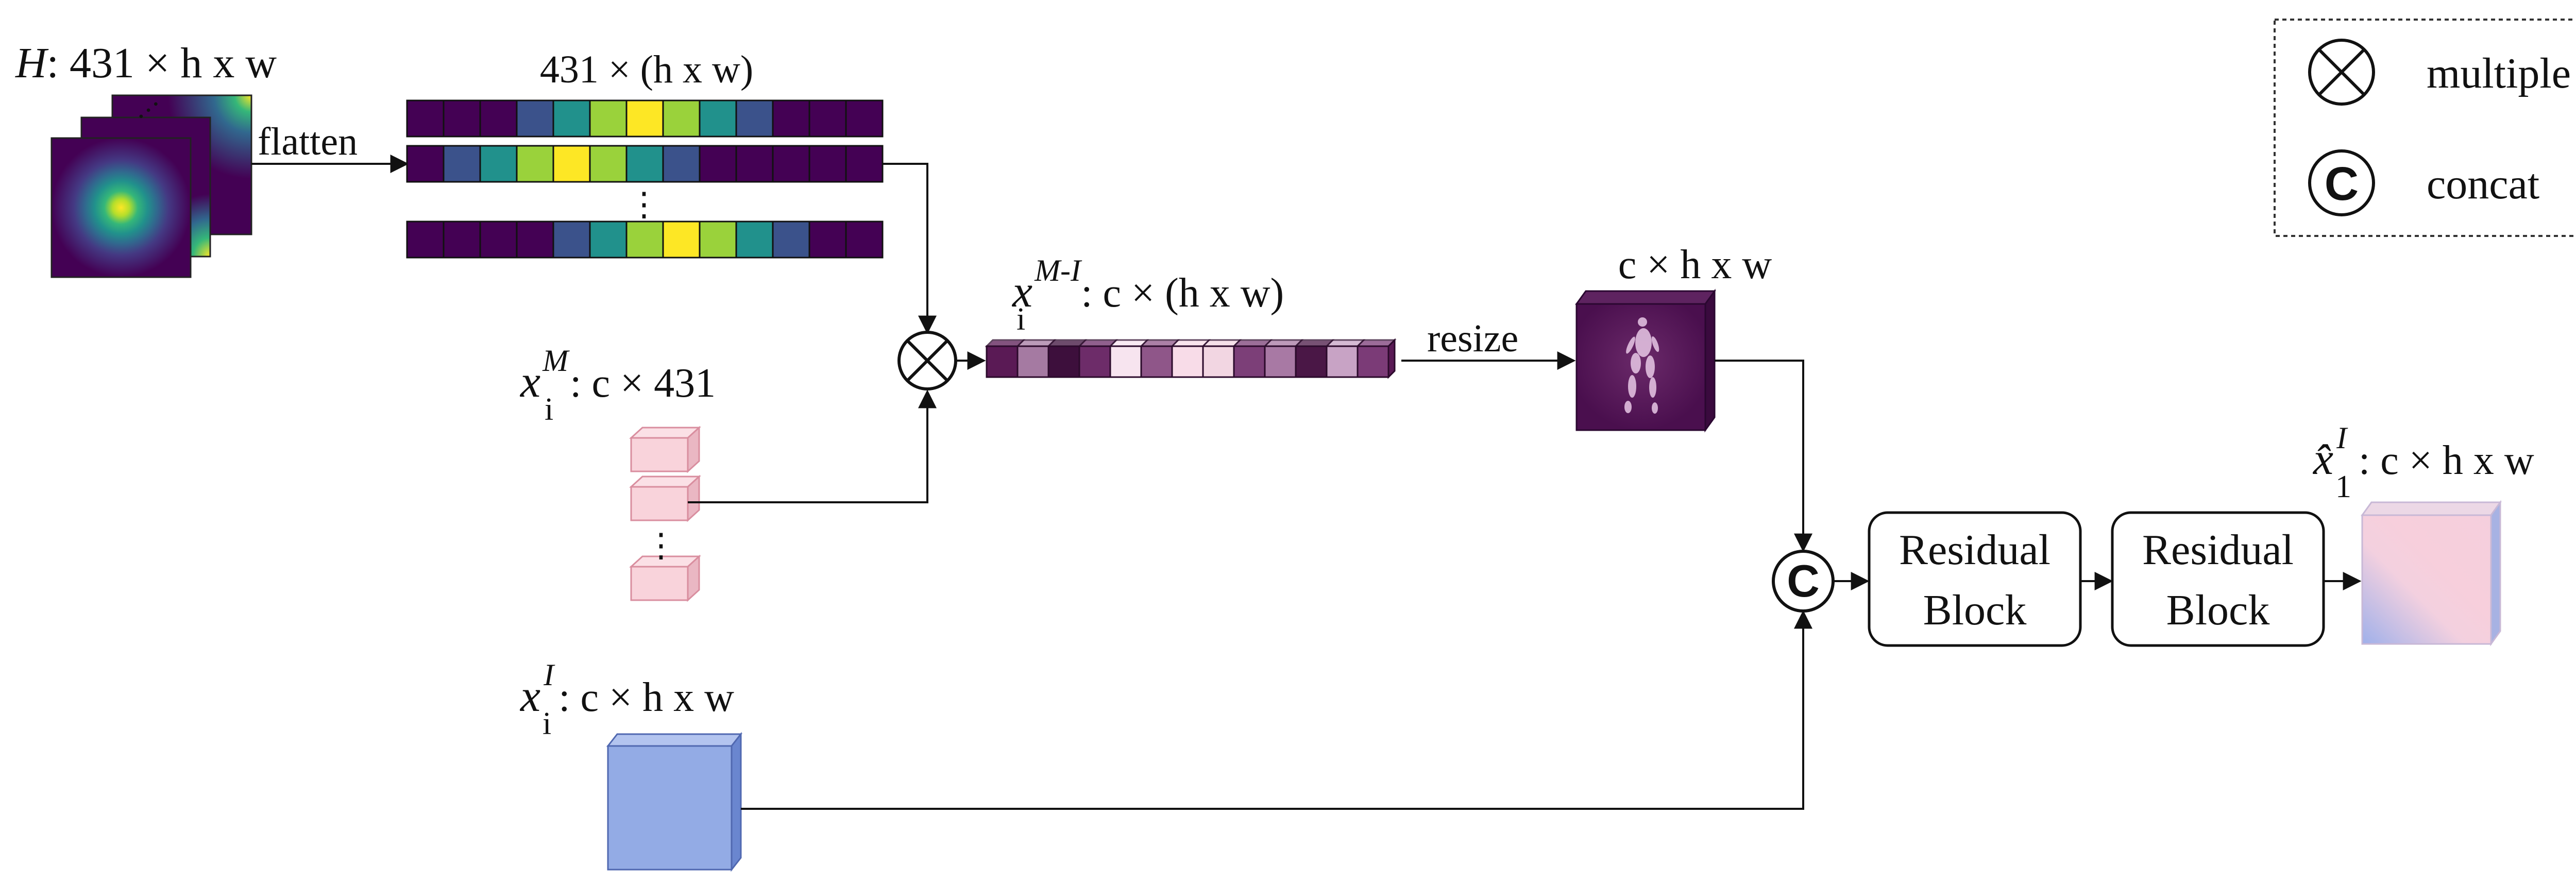  What do you see at coordinates (910, 248) in the screenshot?
I see `flatten-to-multiply-line` at bounding box center [910, 248].